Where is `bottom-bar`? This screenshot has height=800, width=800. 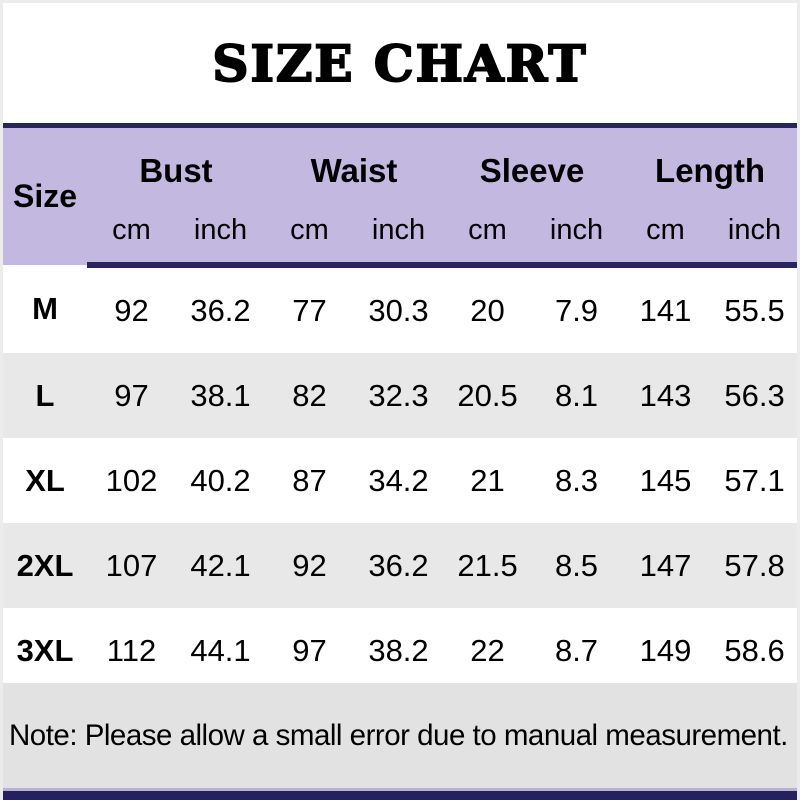
bottom-bar is located at coordinates (400, 795).